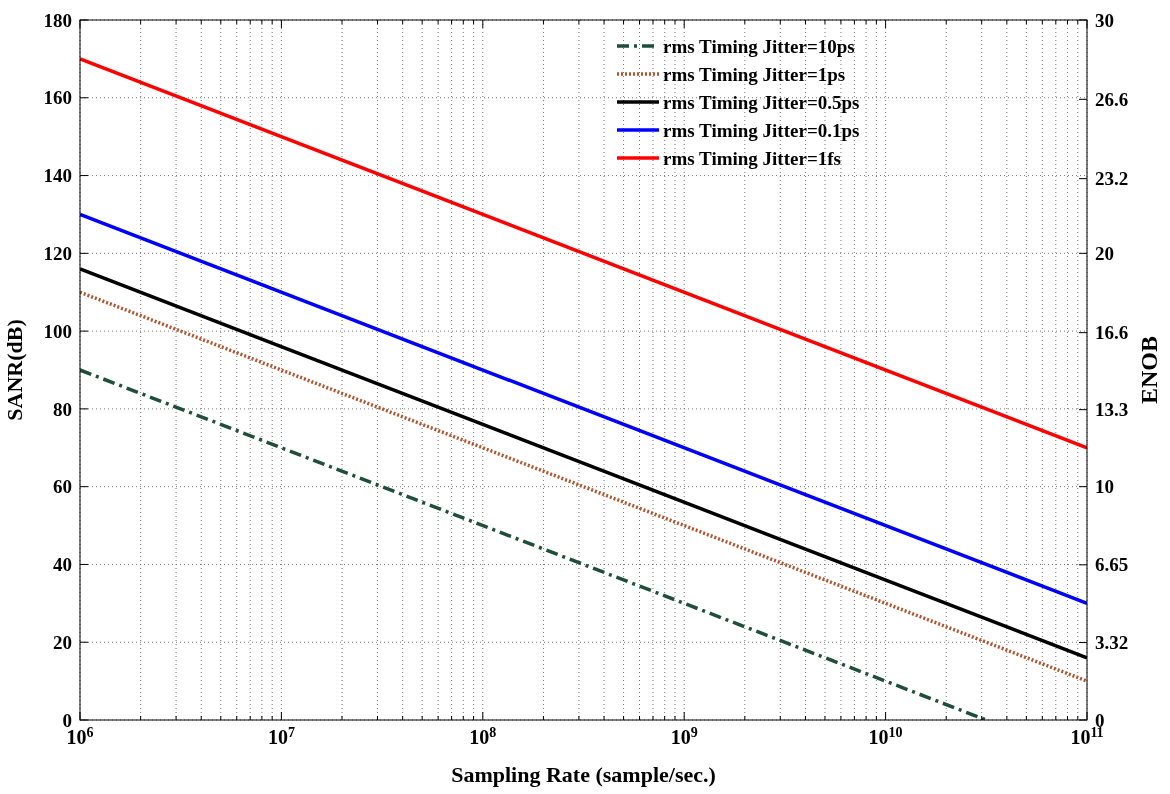 The width and height of the screenshot is (1170, 794). What do you see at coordinates (761, 130) in the screenshot?
I see `legend-label: rms Timing Jitter=0.1ps` at bounding box center [761, 130].